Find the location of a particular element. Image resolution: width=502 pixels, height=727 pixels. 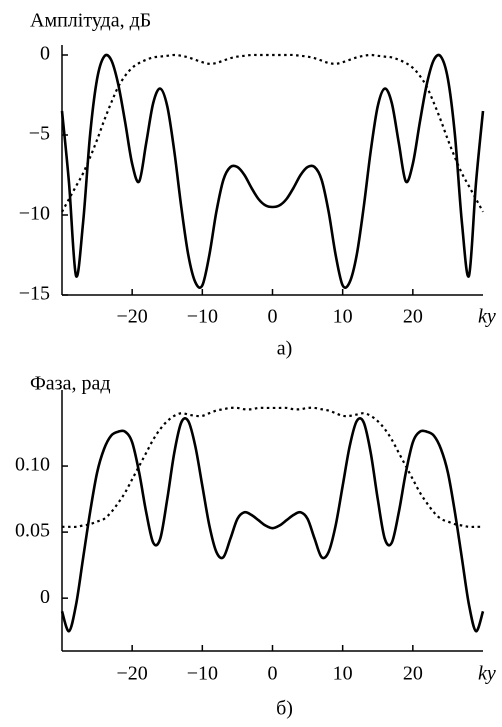

chart-title: Фаза, рад is located at coordinates (70, 384).